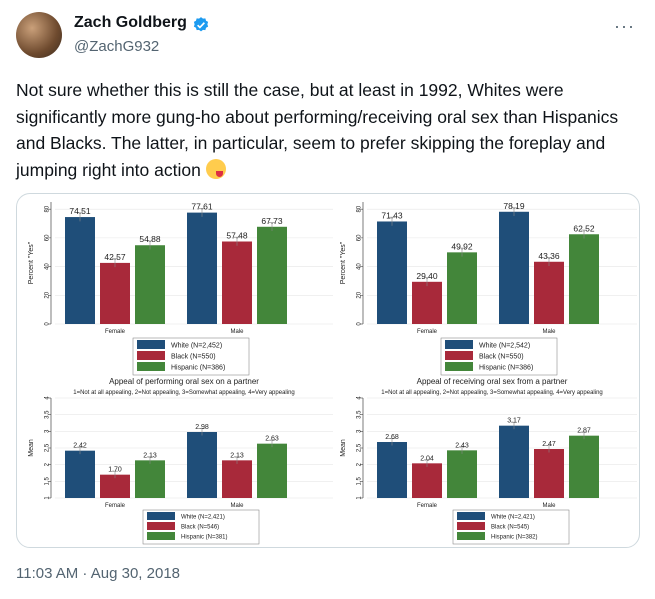  What do you see at coordinates (584, 228) in the screenshot?
I see `data-label: 62.52` at bounding box center [584, 228].